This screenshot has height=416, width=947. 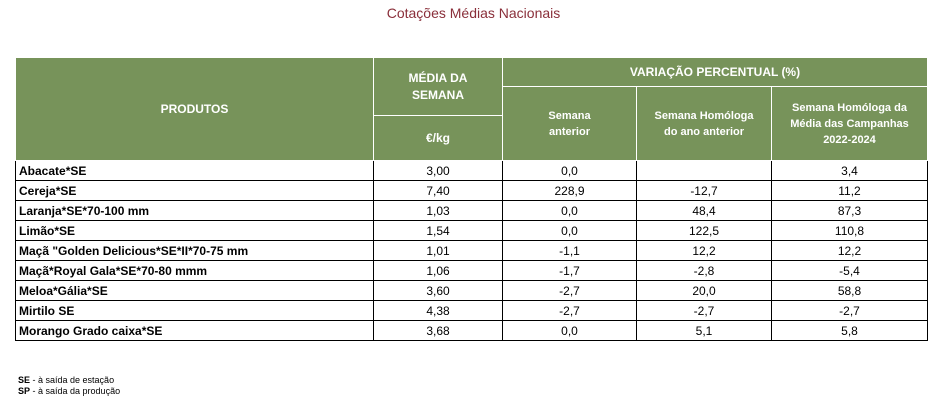 I want to click on cell-media: 3,00, so click(x=438, y=170).